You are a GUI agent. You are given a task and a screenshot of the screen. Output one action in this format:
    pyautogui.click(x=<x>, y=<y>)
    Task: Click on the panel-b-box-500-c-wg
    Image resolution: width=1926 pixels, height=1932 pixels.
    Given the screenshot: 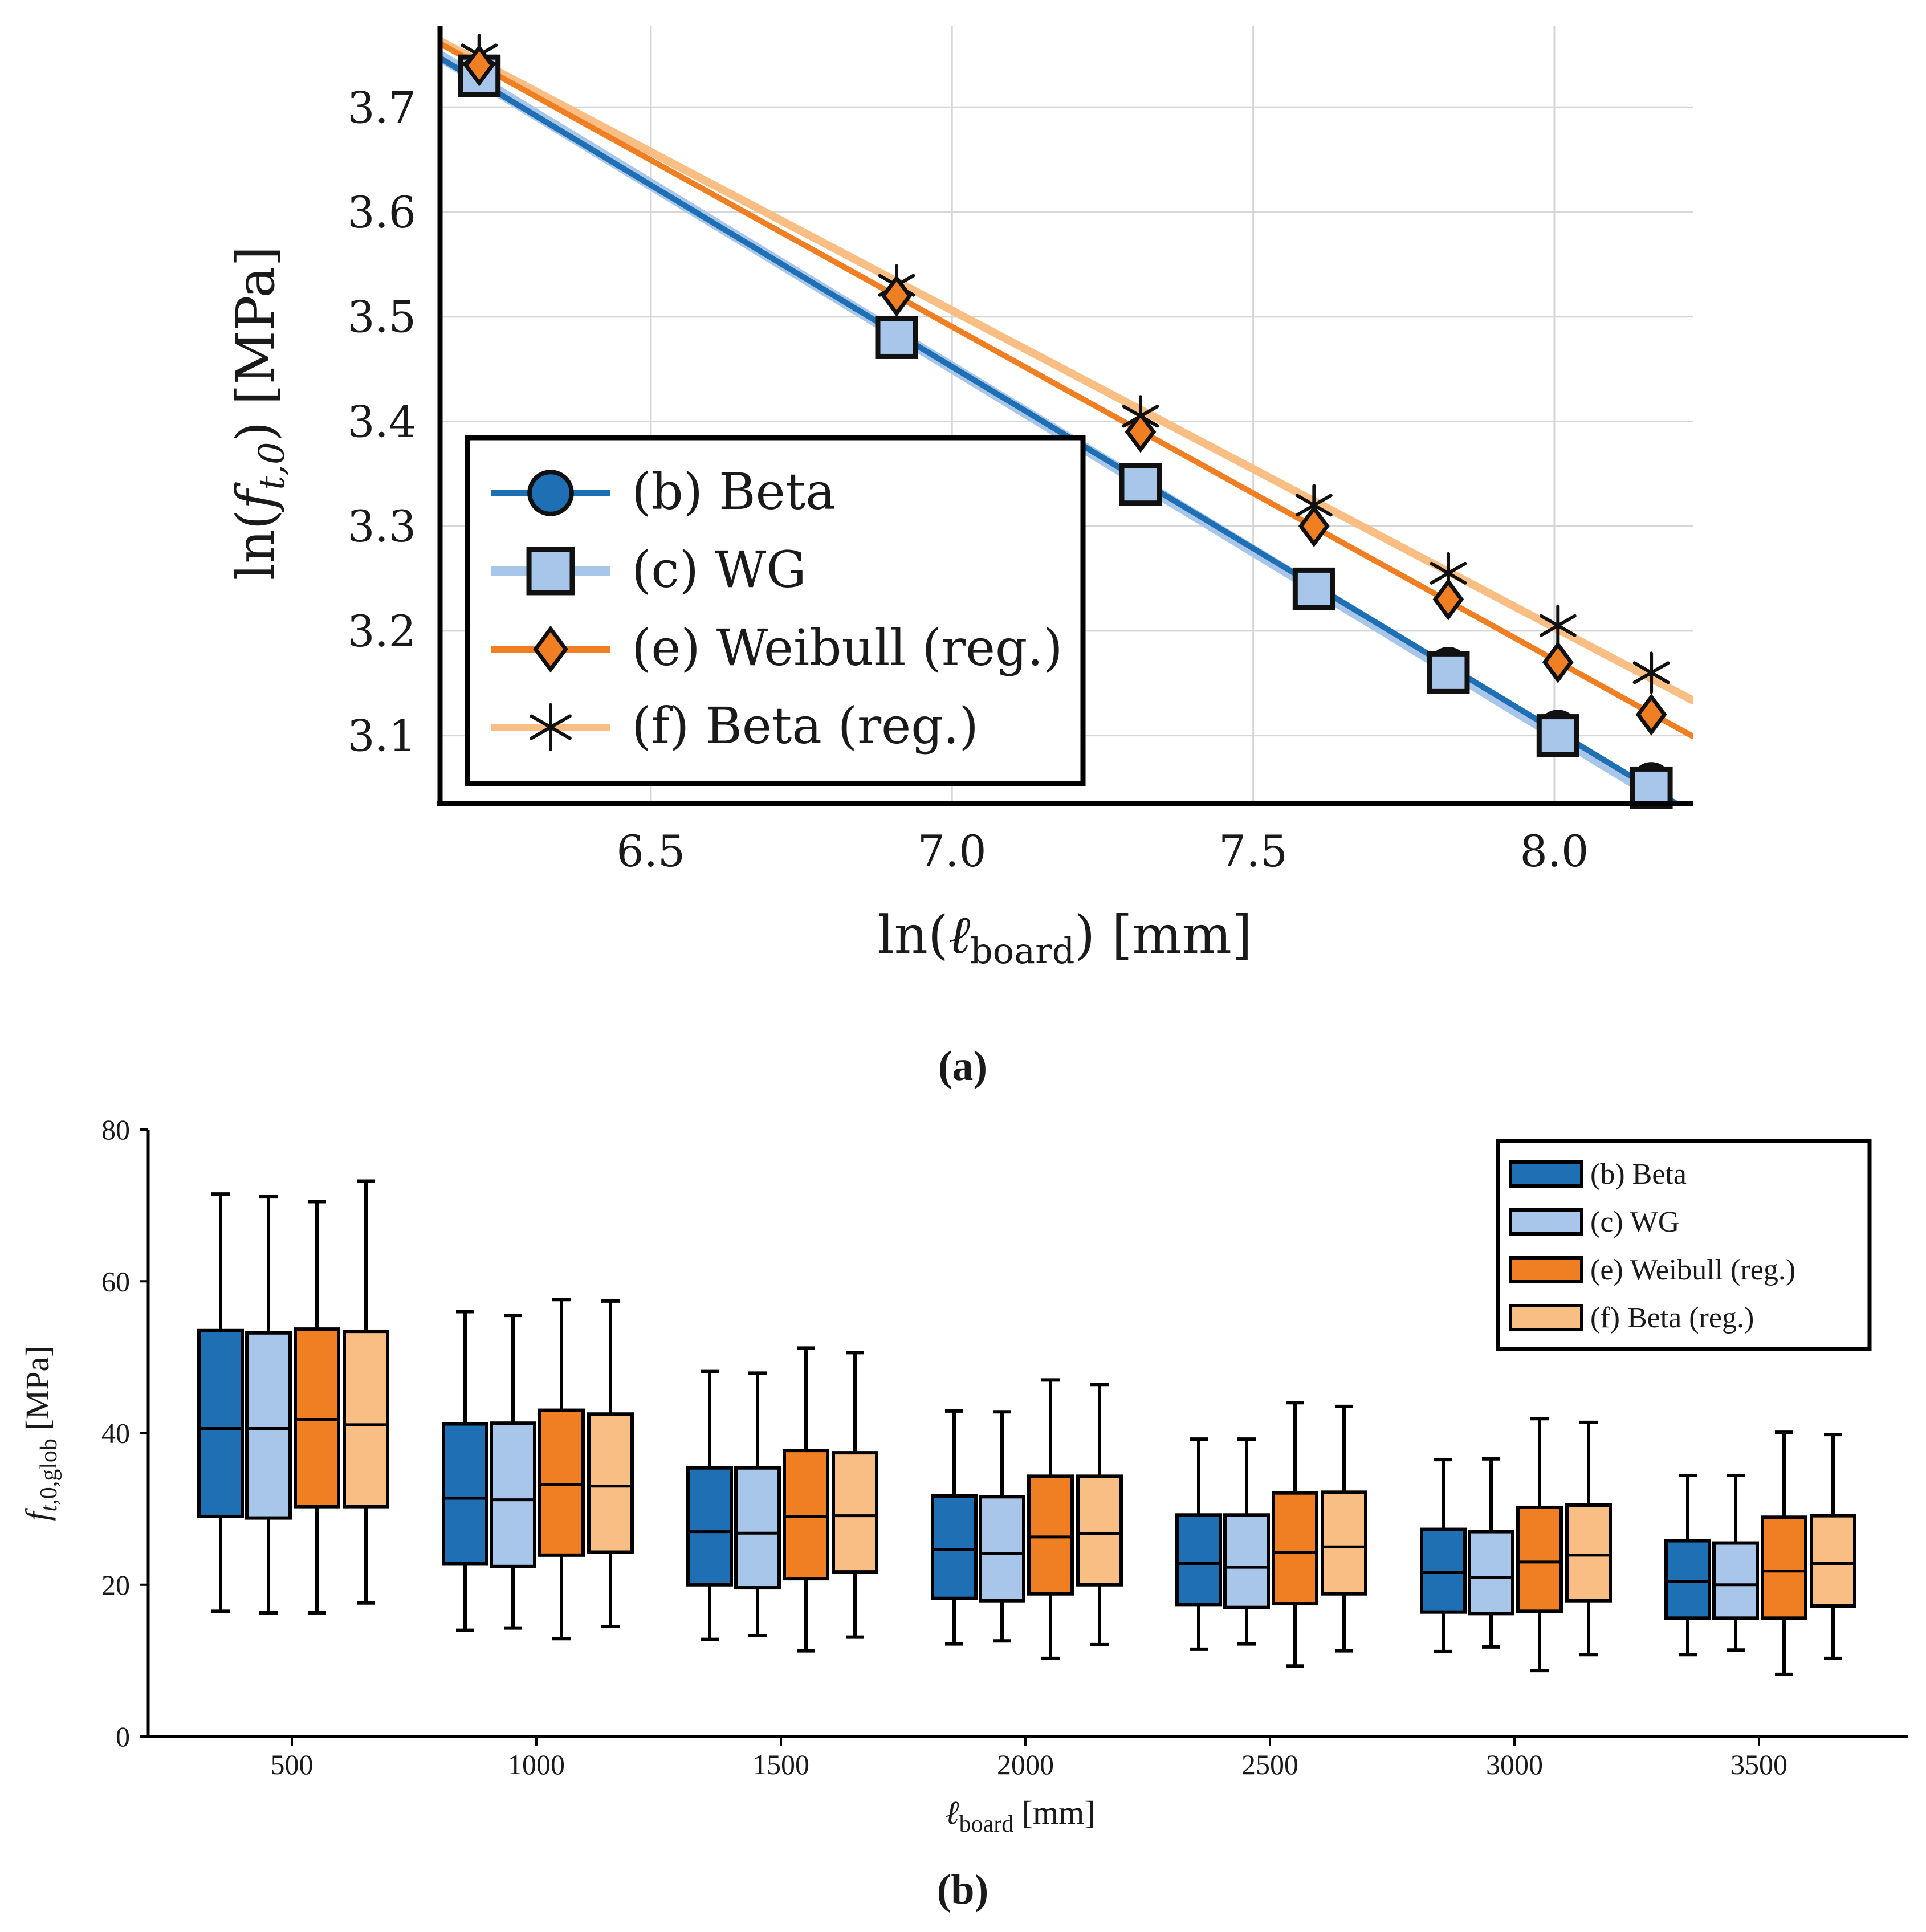 What is the action you would take?
    pyautogui.click(x=268, y=1405)
    